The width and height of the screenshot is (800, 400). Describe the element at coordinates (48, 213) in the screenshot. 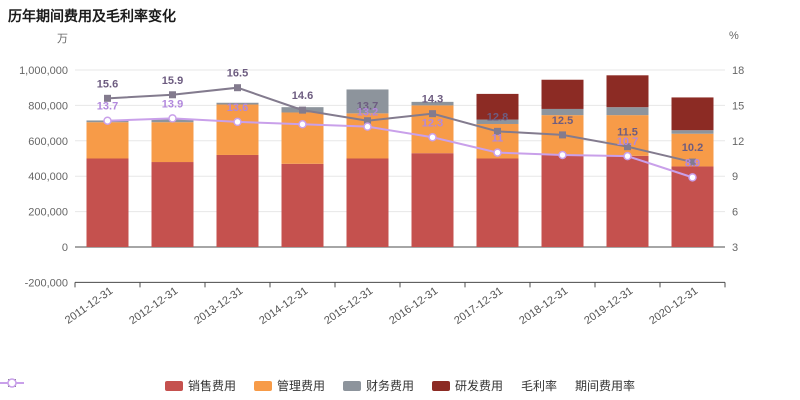

I see `left-axis-tick-label: 200,000` at that location.